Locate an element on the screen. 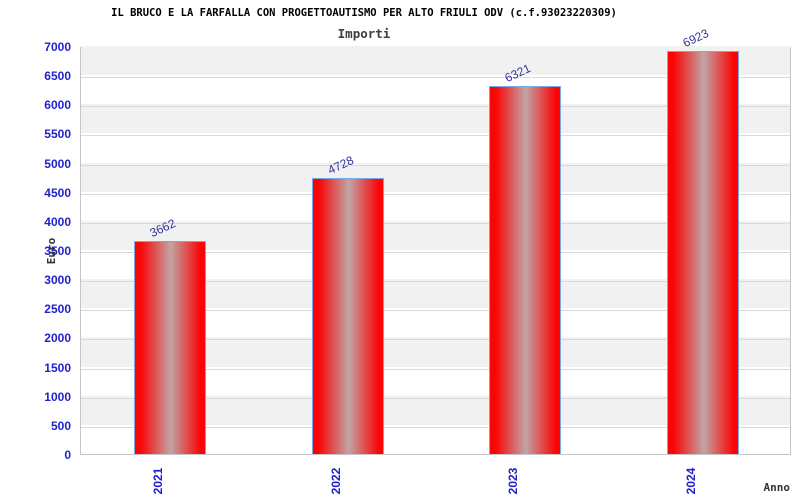 This screenshot has width=800, height=500. x-tick-label-2024: 2024 is located at coordinates (691, 481).